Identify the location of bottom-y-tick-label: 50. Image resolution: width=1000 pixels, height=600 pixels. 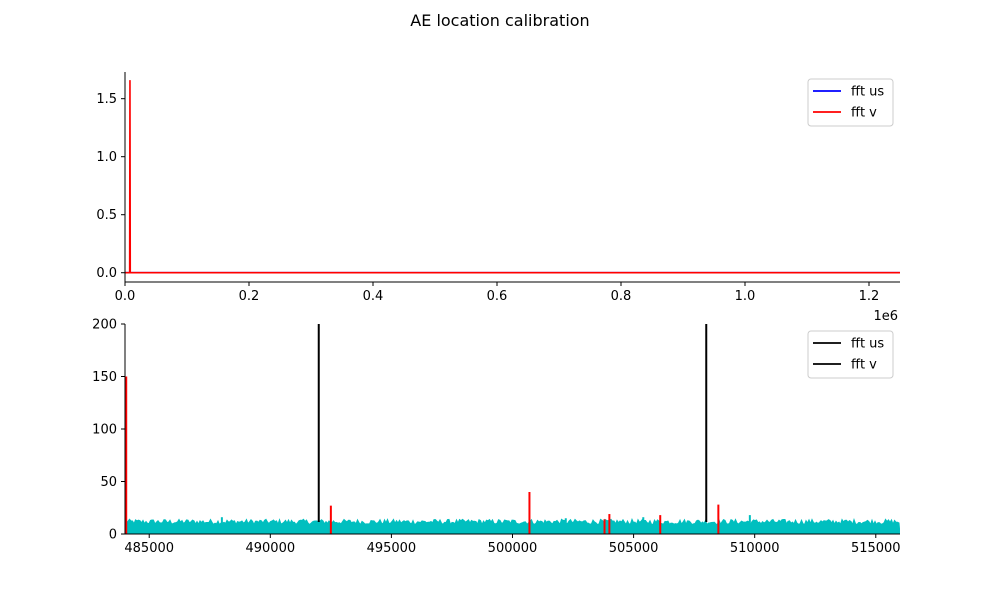
(108, 482).